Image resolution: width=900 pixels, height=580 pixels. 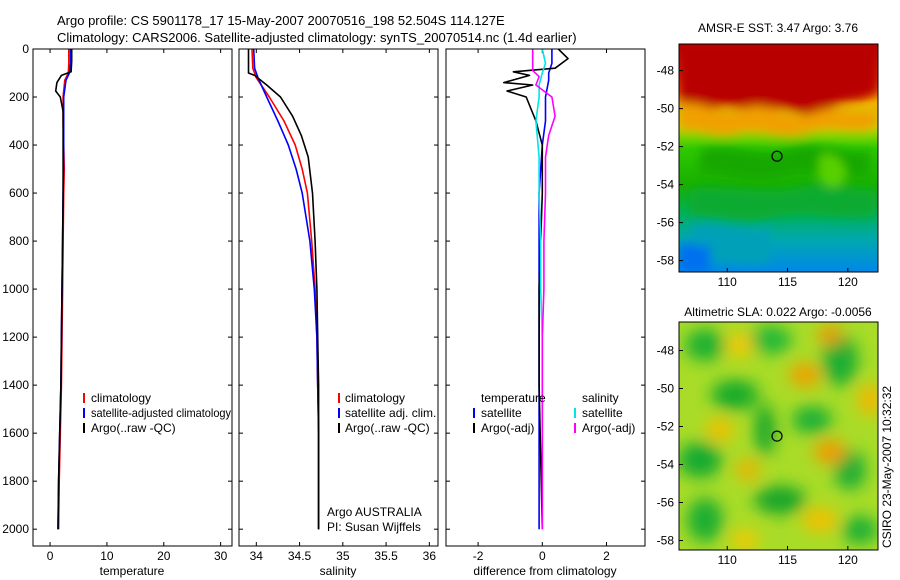 I want to click on sla-map-title: Altimetric SLA: 0.022 Argo: -0.0056, so click(x=778, y=312).